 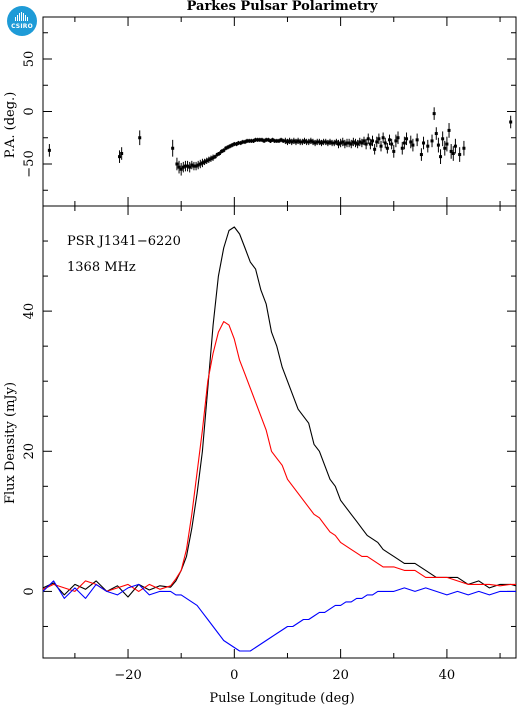 What do you see at coordinates (234, 675) in the screenshot?
I see `x-tick-label: 0` at bounding box center [234, 675].